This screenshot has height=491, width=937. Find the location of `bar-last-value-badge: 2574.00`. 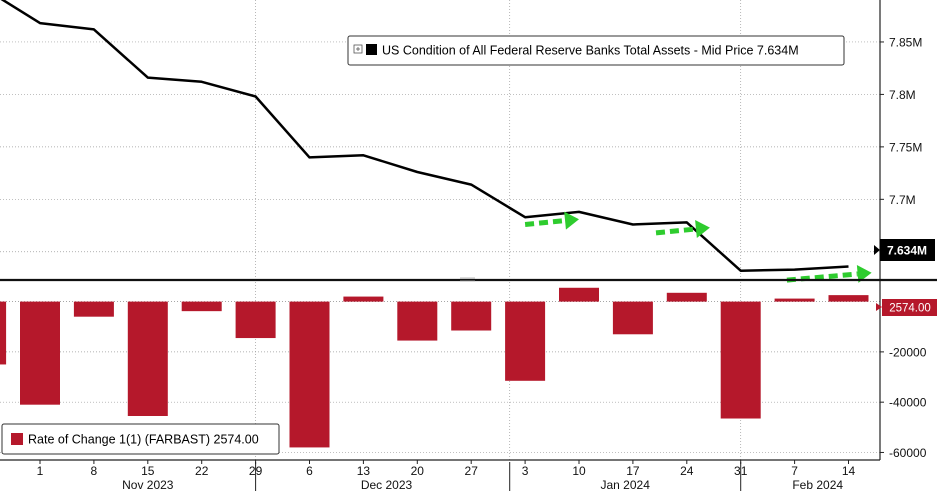

bar-last-value-badge: 2574.00 is located at coordinates (906, 307).